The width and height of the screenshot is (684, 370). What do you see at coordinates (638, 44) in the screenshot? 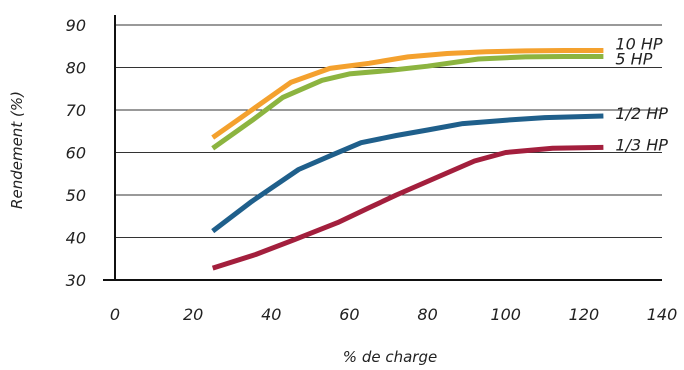
I see `series-label-10-hp: 10 HP` at bounding box center [638, 44].